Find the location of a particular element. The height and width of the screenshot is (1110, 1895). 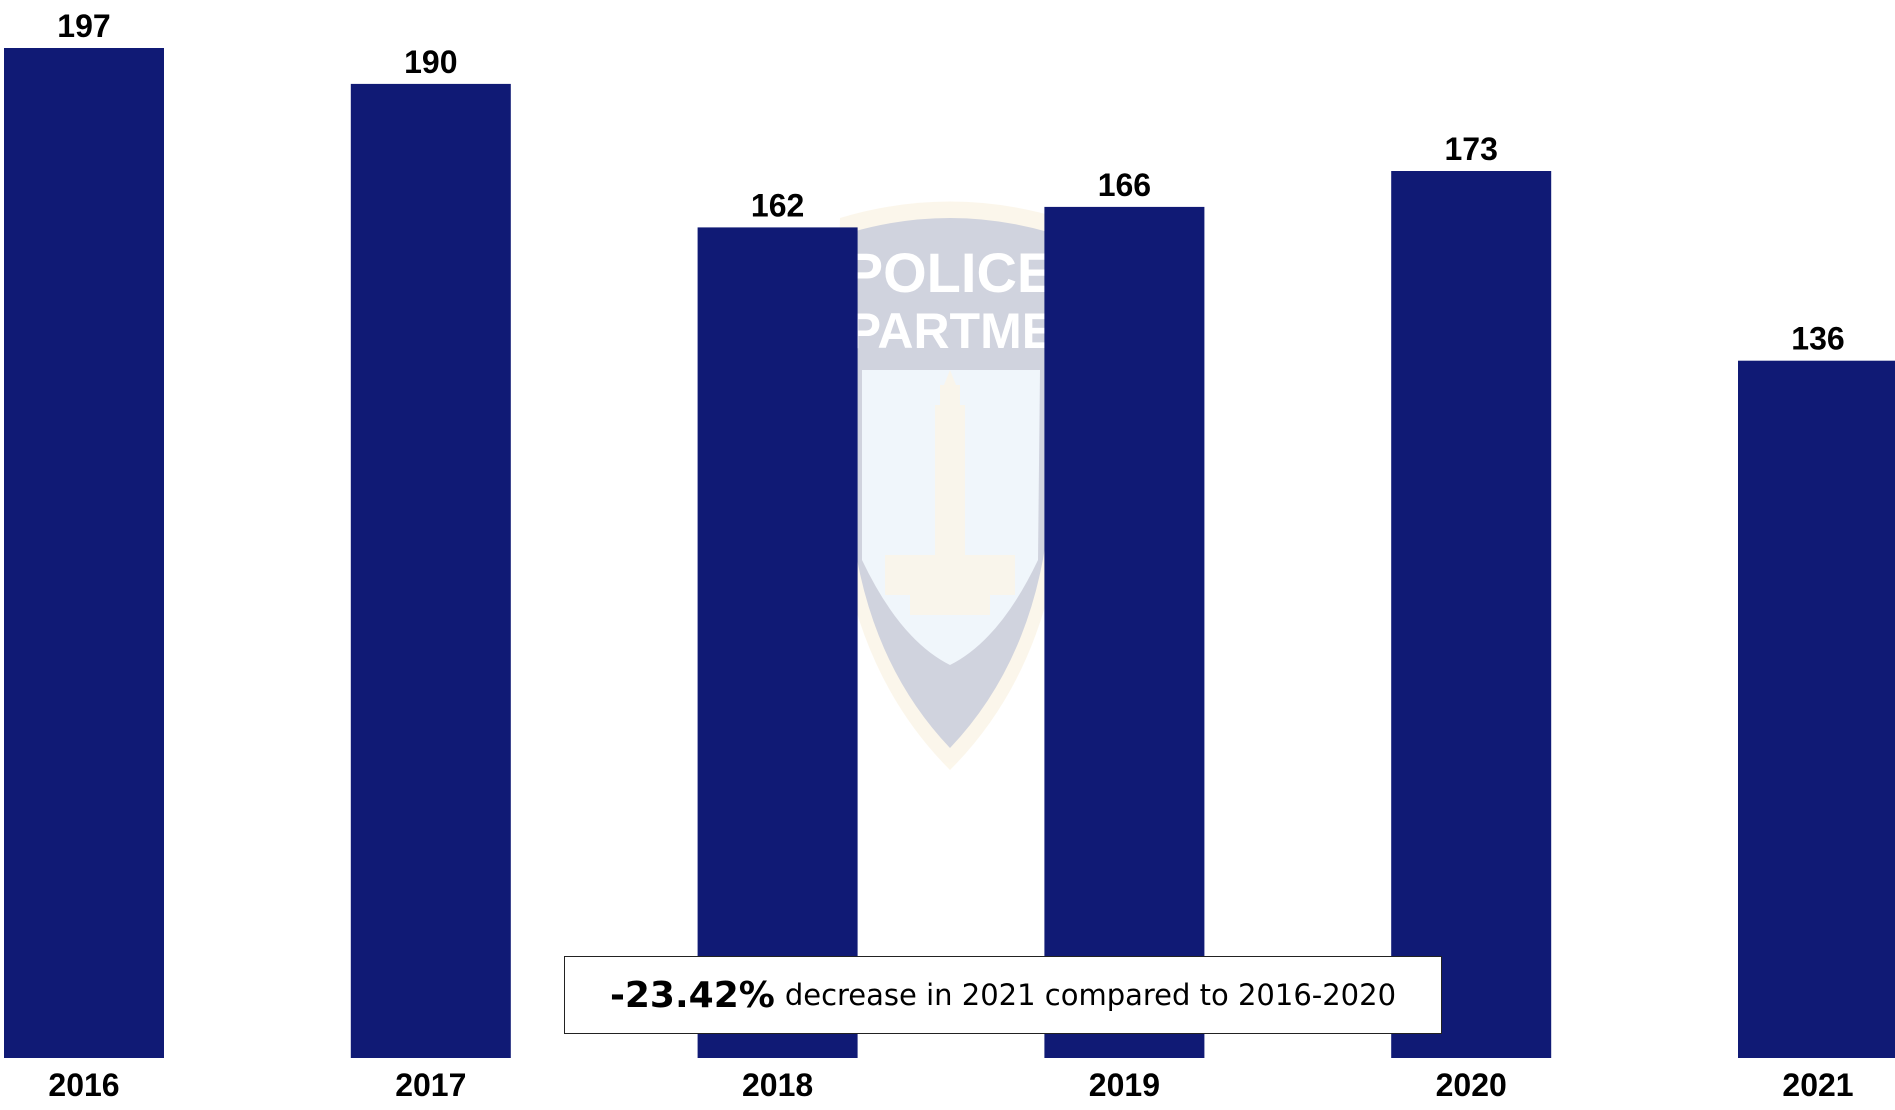

data-label-2016: 197 is located at coordinates (83, 26).